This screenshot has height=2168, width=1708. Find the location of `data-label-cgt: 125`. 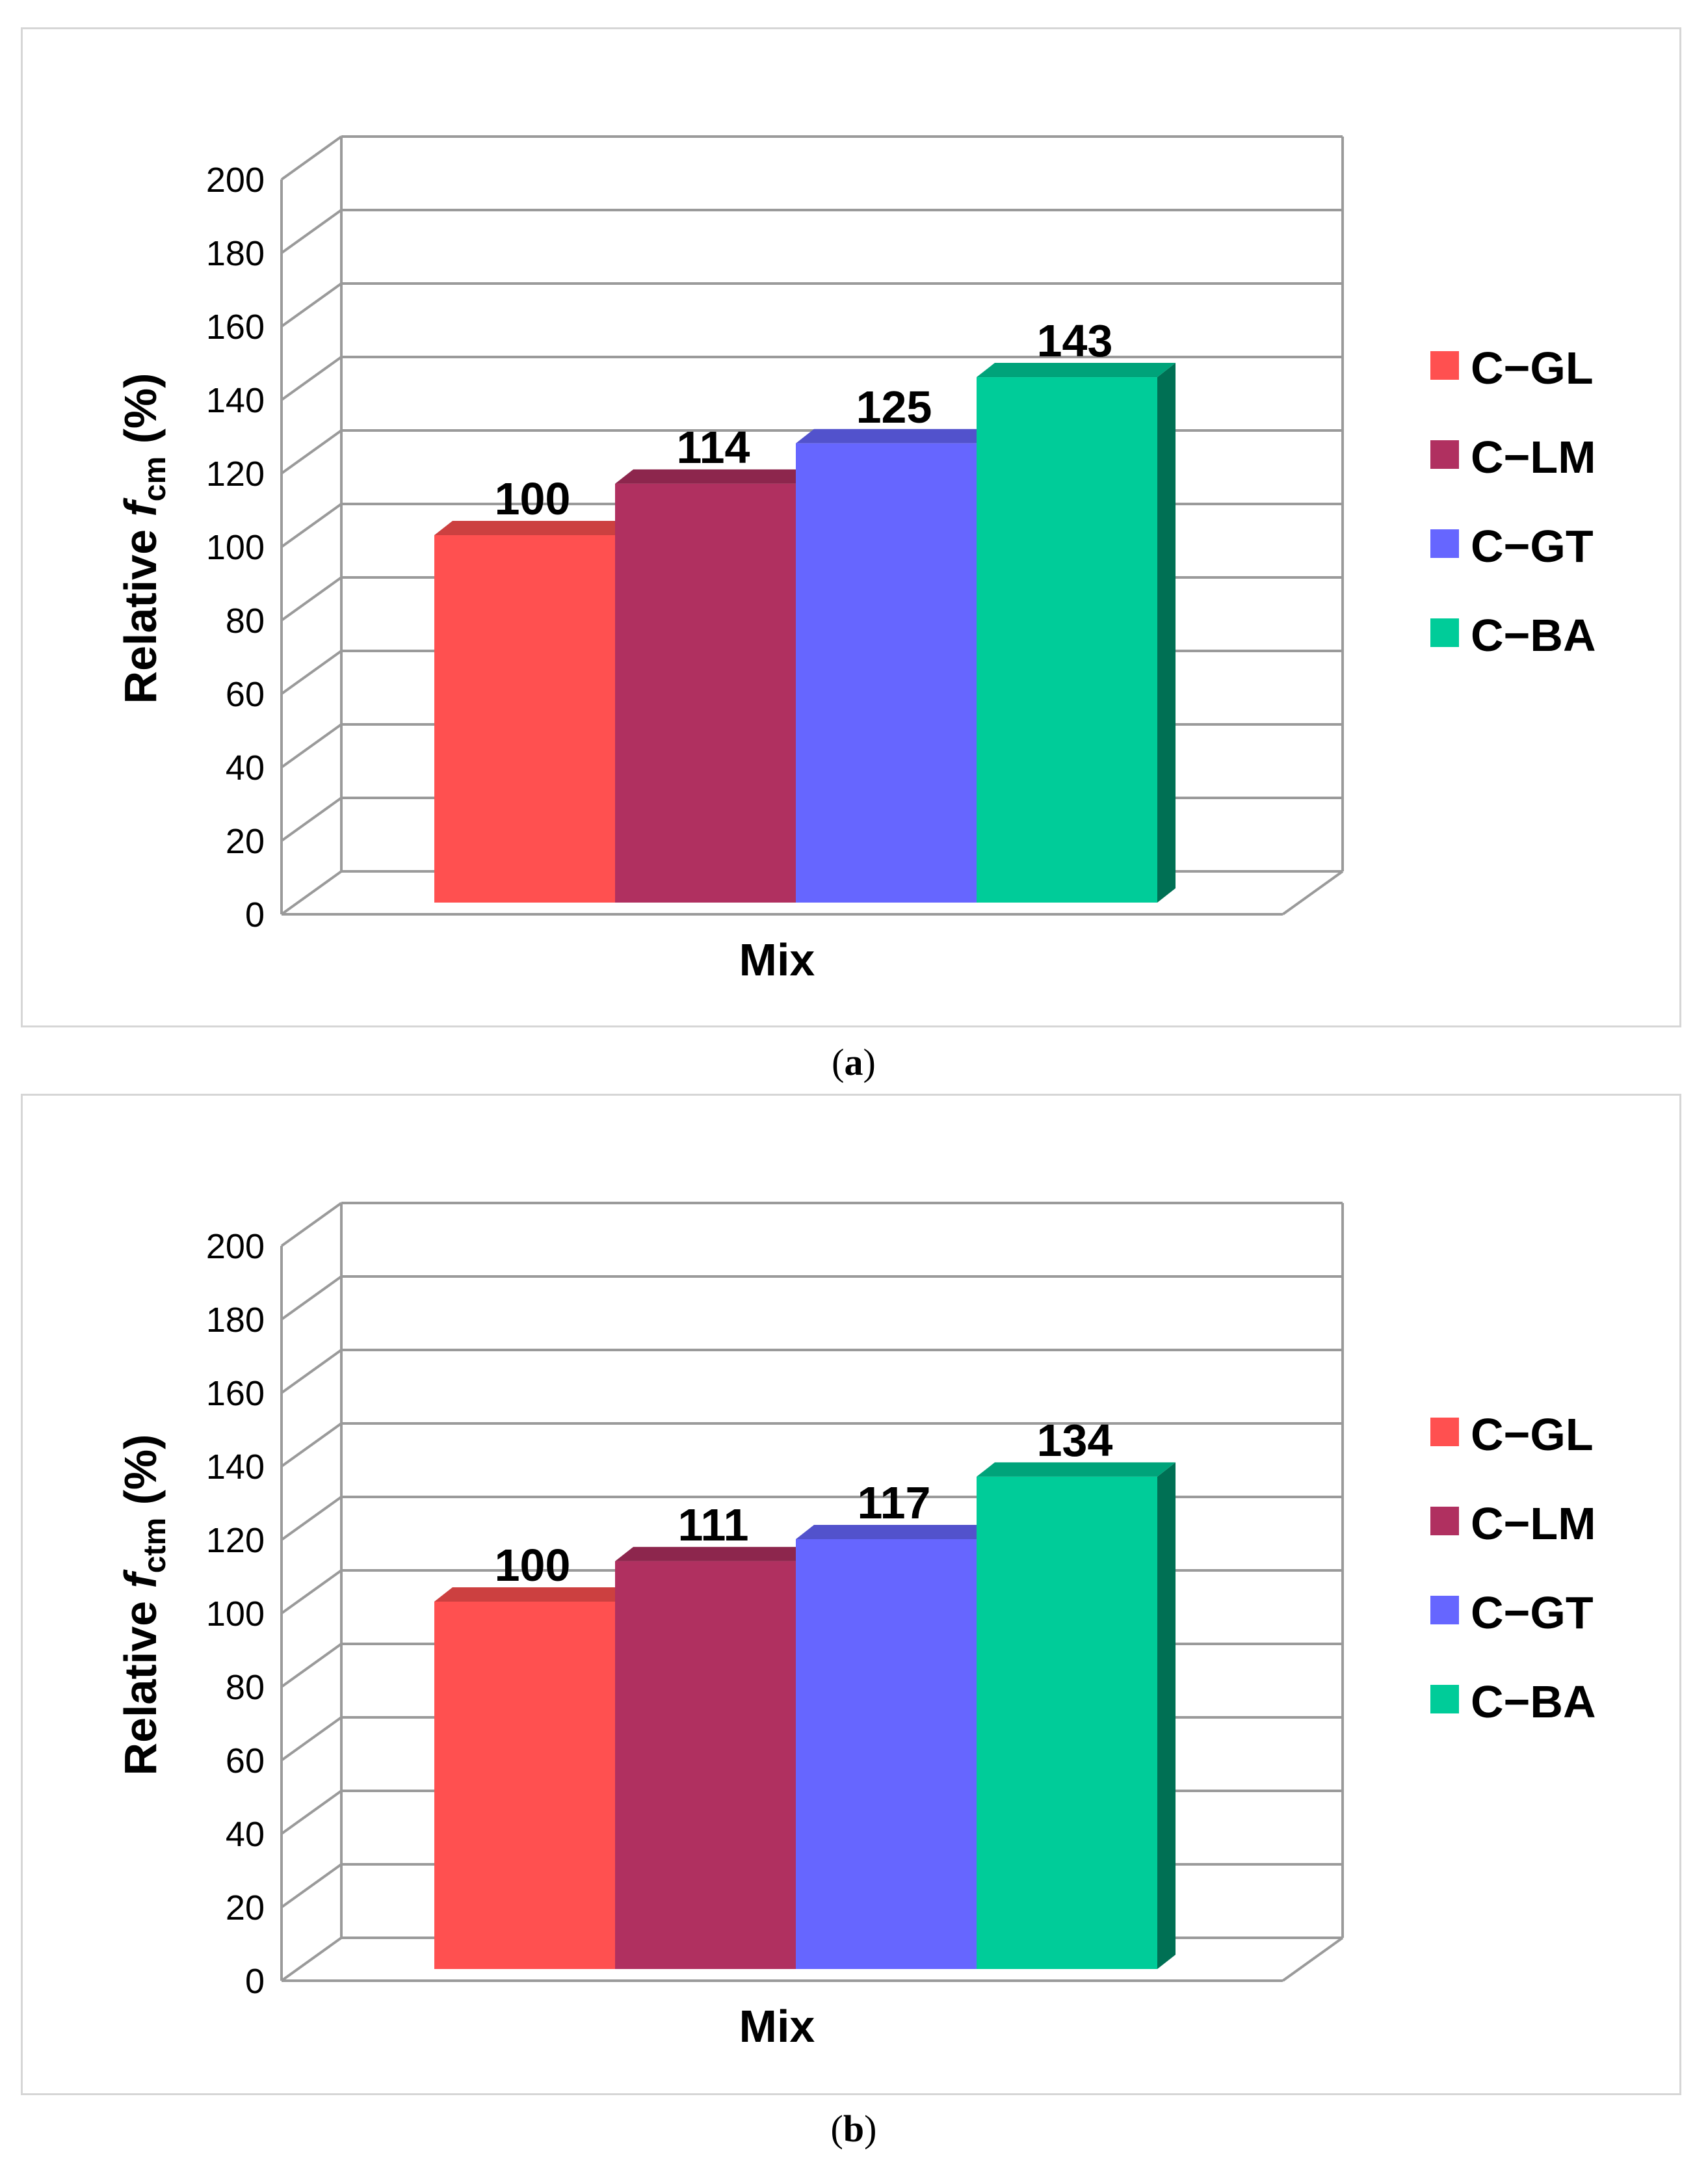

data-label-cgt: 125 is located at coordinates (894, 407).